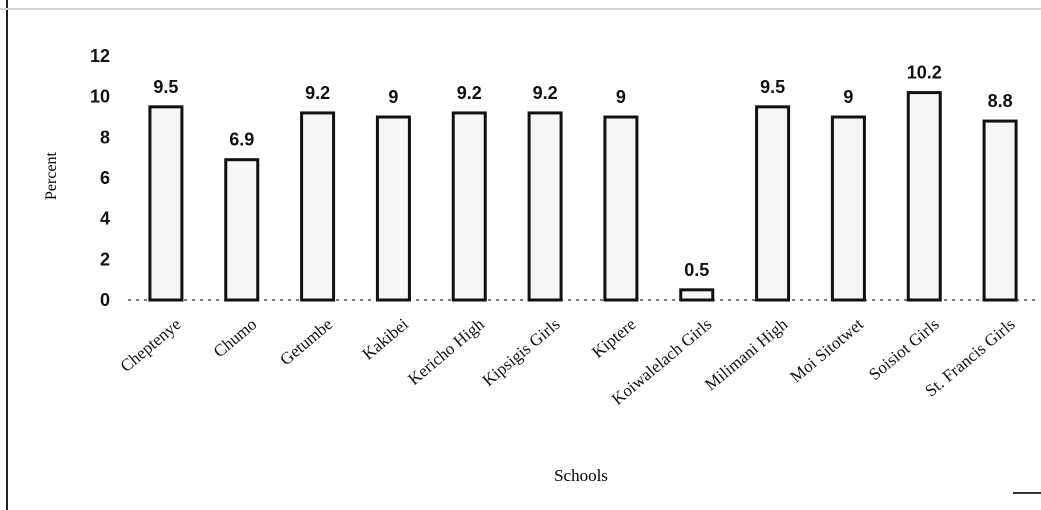  Describe the element at coordinates (235, 338) in the screenshot. I see `x-tick-label-1: Chumo` at that location.